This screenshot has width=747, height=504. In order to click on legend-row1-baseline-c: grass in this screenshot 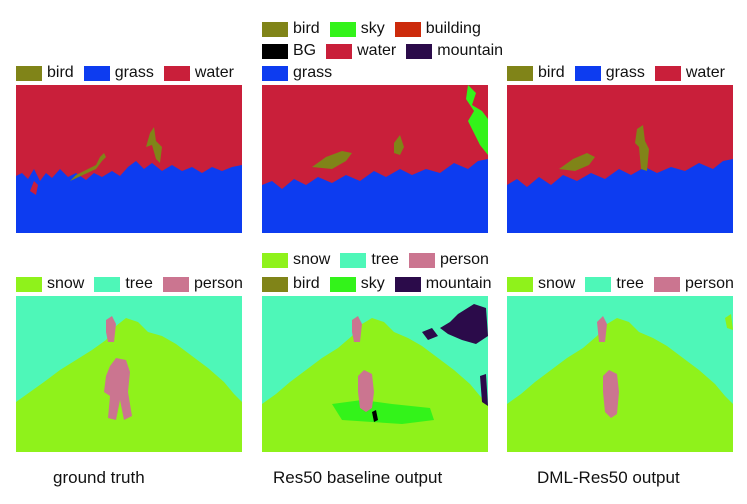, I will do `click(302, 73)`.